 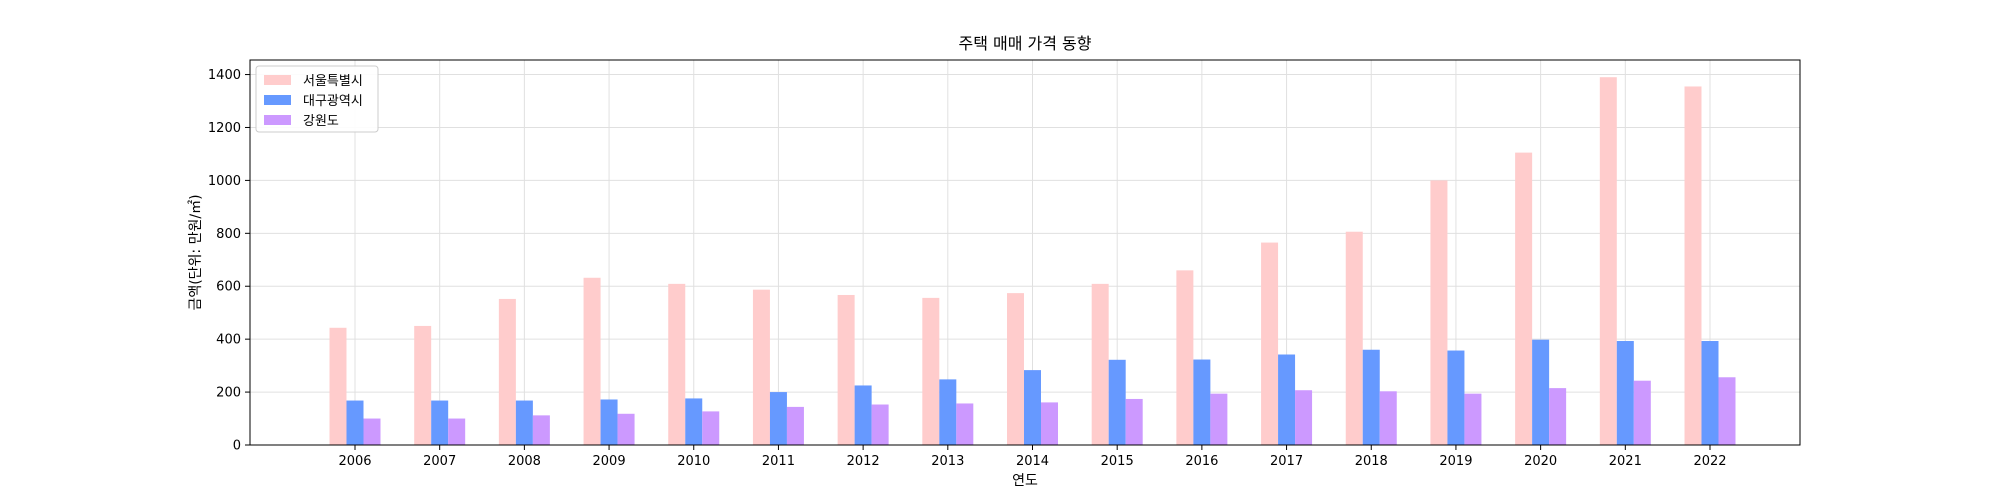 What do you see at coordinates (1202, 402) in the screenshot?
I see `bar-1-2016` at bounding box center [1202, 402].